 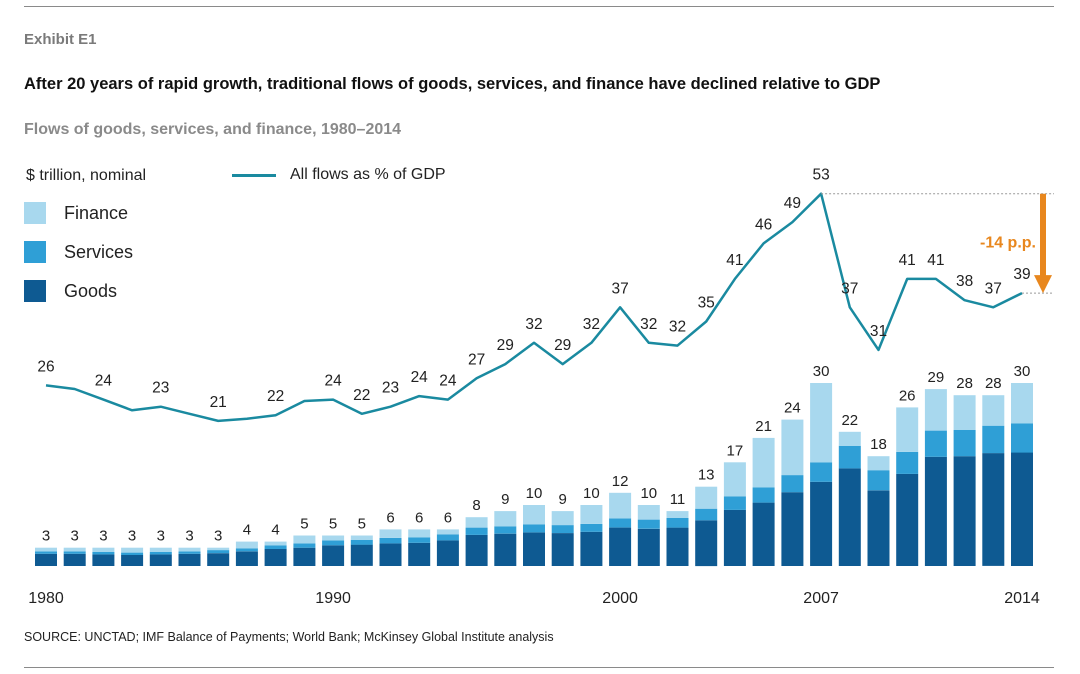 What do you see at coordinates (706, 514) in the screenshot?
I see `bar-services-2003` at bounding box center [706, 514].